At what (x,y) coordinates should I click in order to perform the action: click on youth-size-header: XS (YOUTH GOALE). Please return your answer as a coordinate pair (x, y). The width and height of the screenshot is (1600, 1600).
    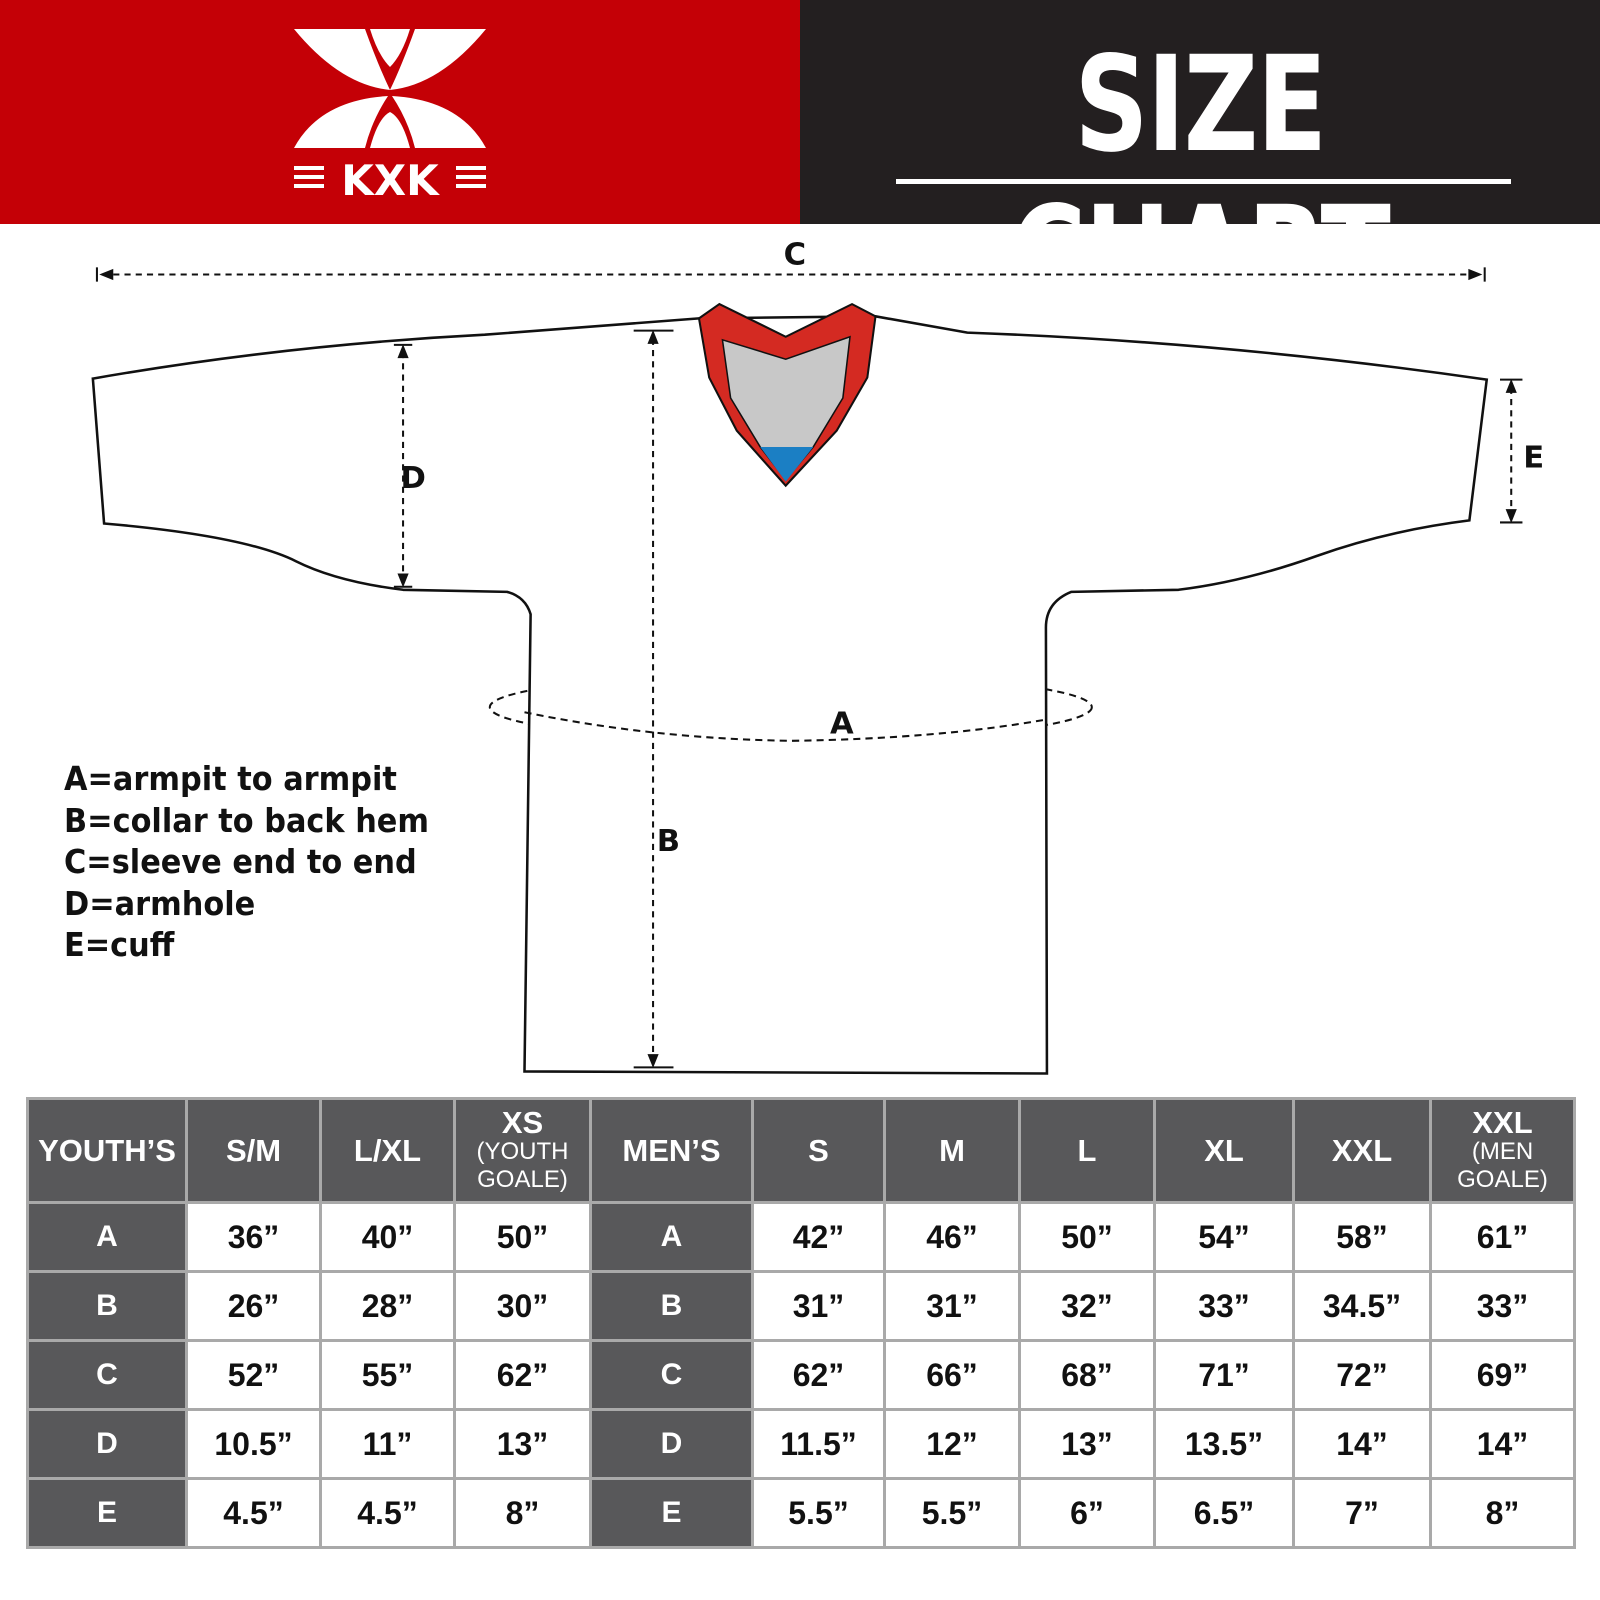
    Looking at the image, I should click on (522, 1150).